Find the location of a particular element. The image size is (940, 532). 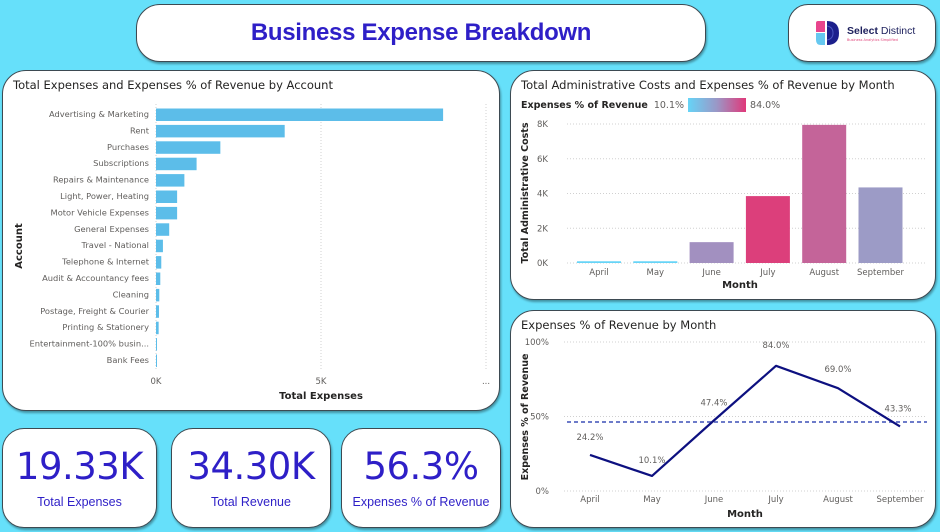

logo-tagline: Business Analytics Simplified is located at coordinates (872, 39).